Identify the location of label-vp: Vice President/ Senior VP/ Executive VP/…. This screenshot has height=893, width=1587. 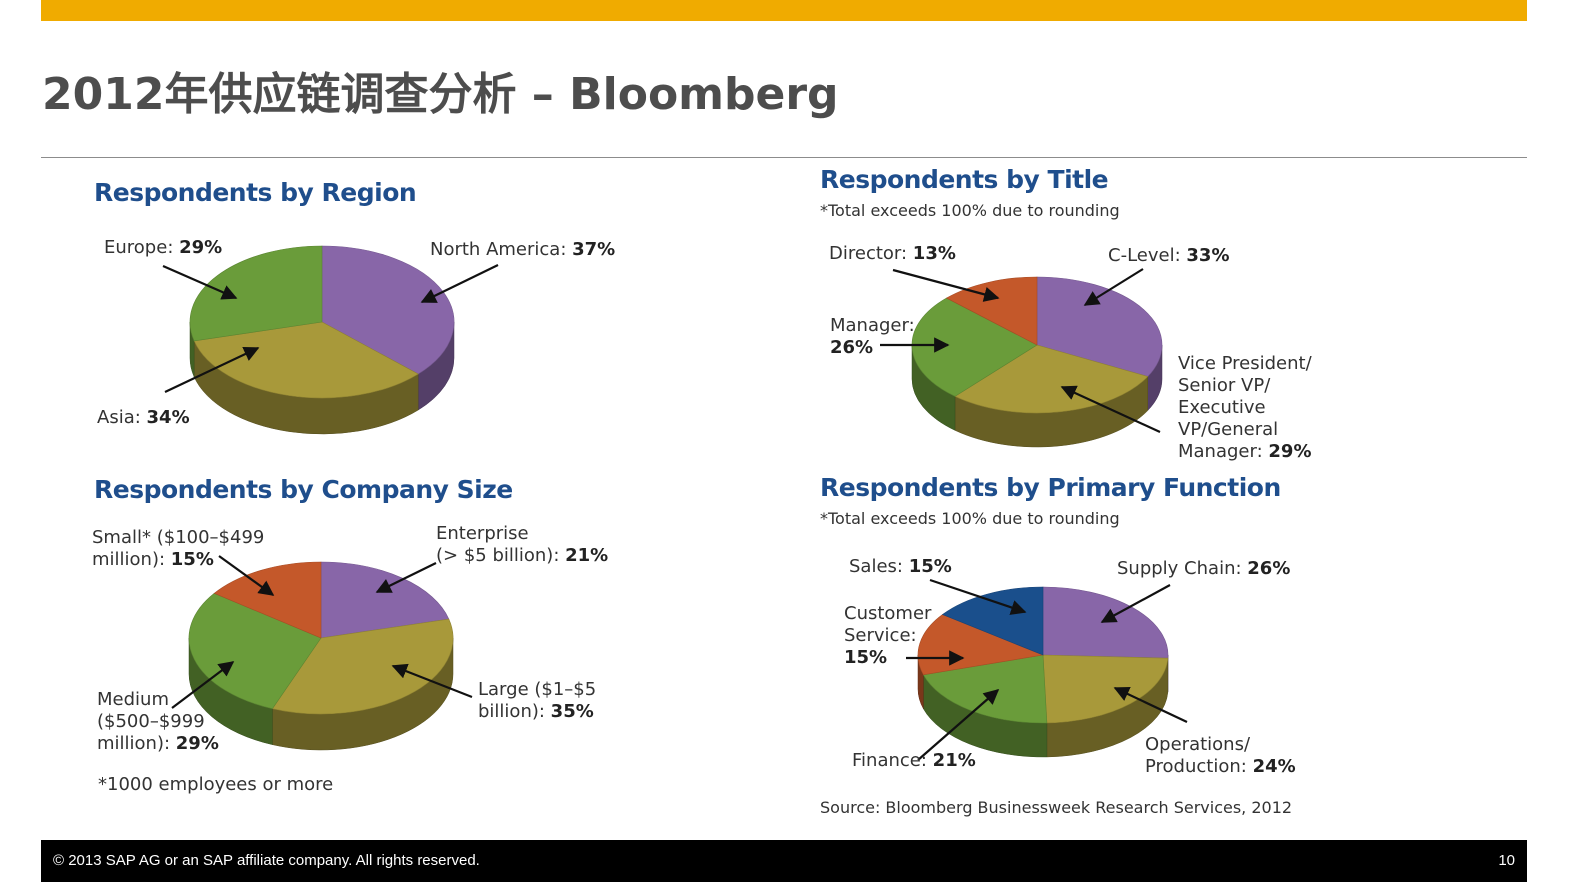
(1245, 408).